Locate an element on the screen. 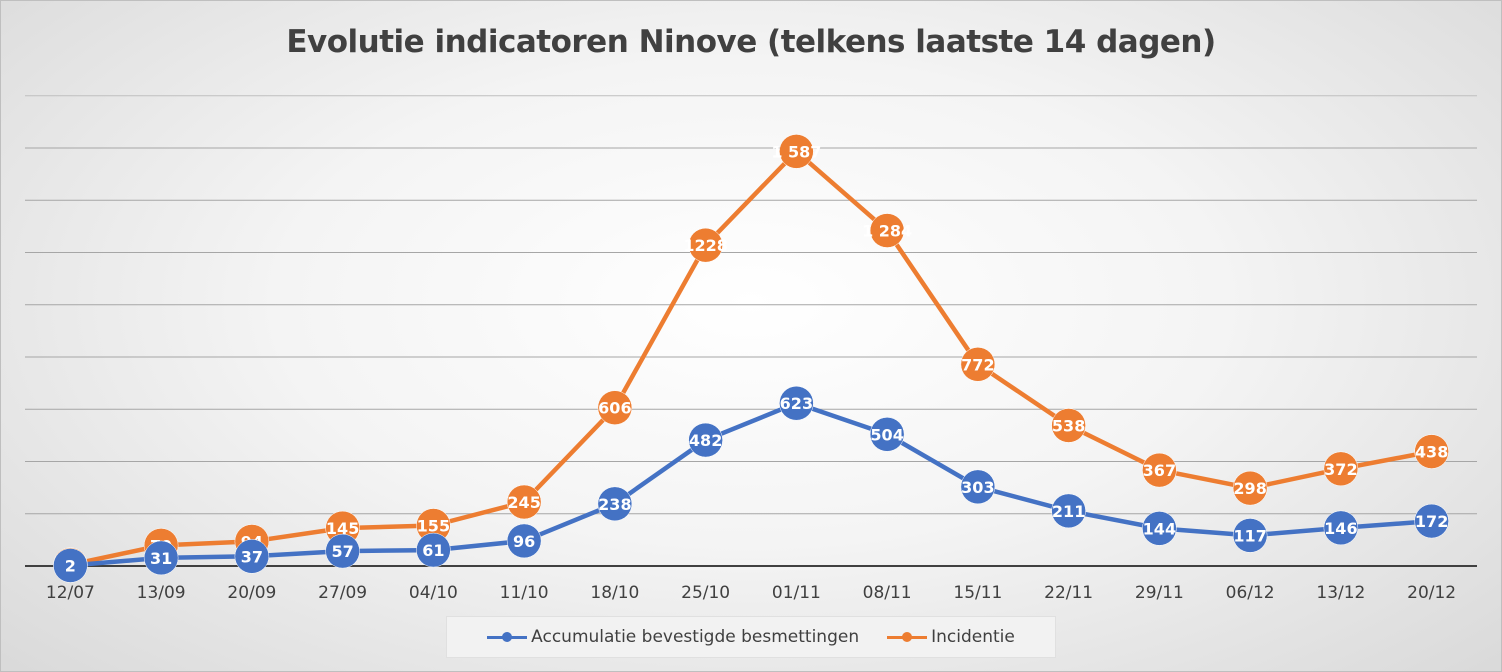 The width and height of the screenshot is (1502, 672). legend-item-accumulatie: Accumulatie bevestigde besmettingen is located at coordinates (673, 637).